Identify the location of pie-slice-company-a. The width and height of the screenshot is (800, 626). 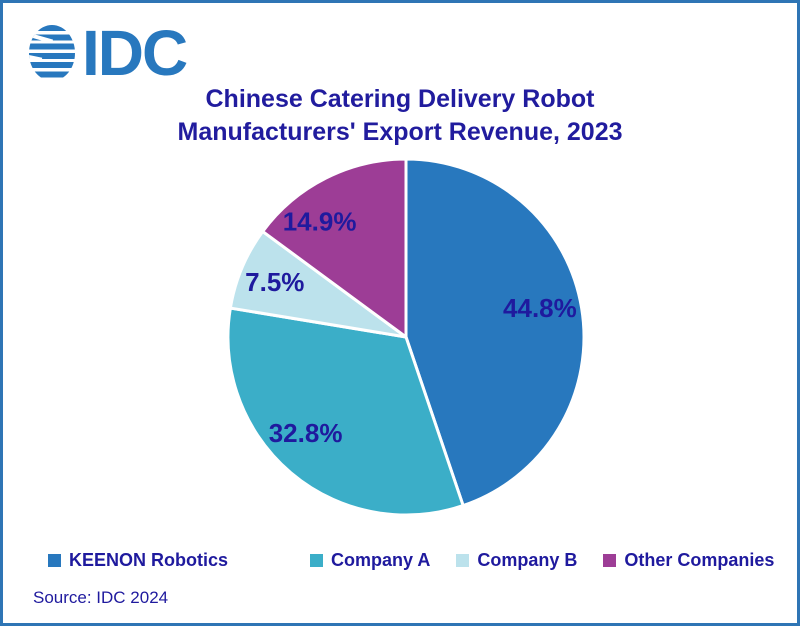
(345, 411).